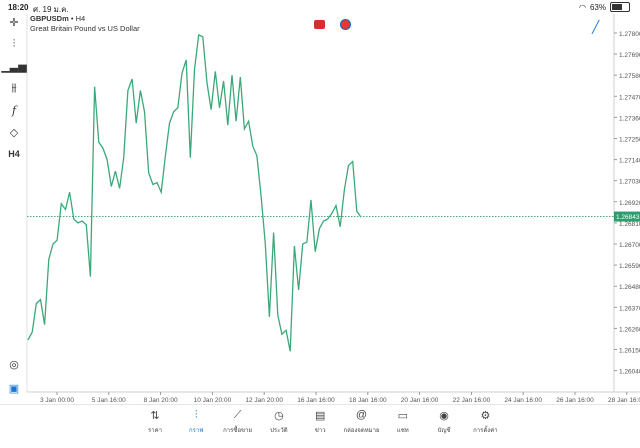 Image resolution: width=640 pixels, height=448 pixels. I want to click on time-tick-label: 16 Jan 16:00, so click(316, 400).